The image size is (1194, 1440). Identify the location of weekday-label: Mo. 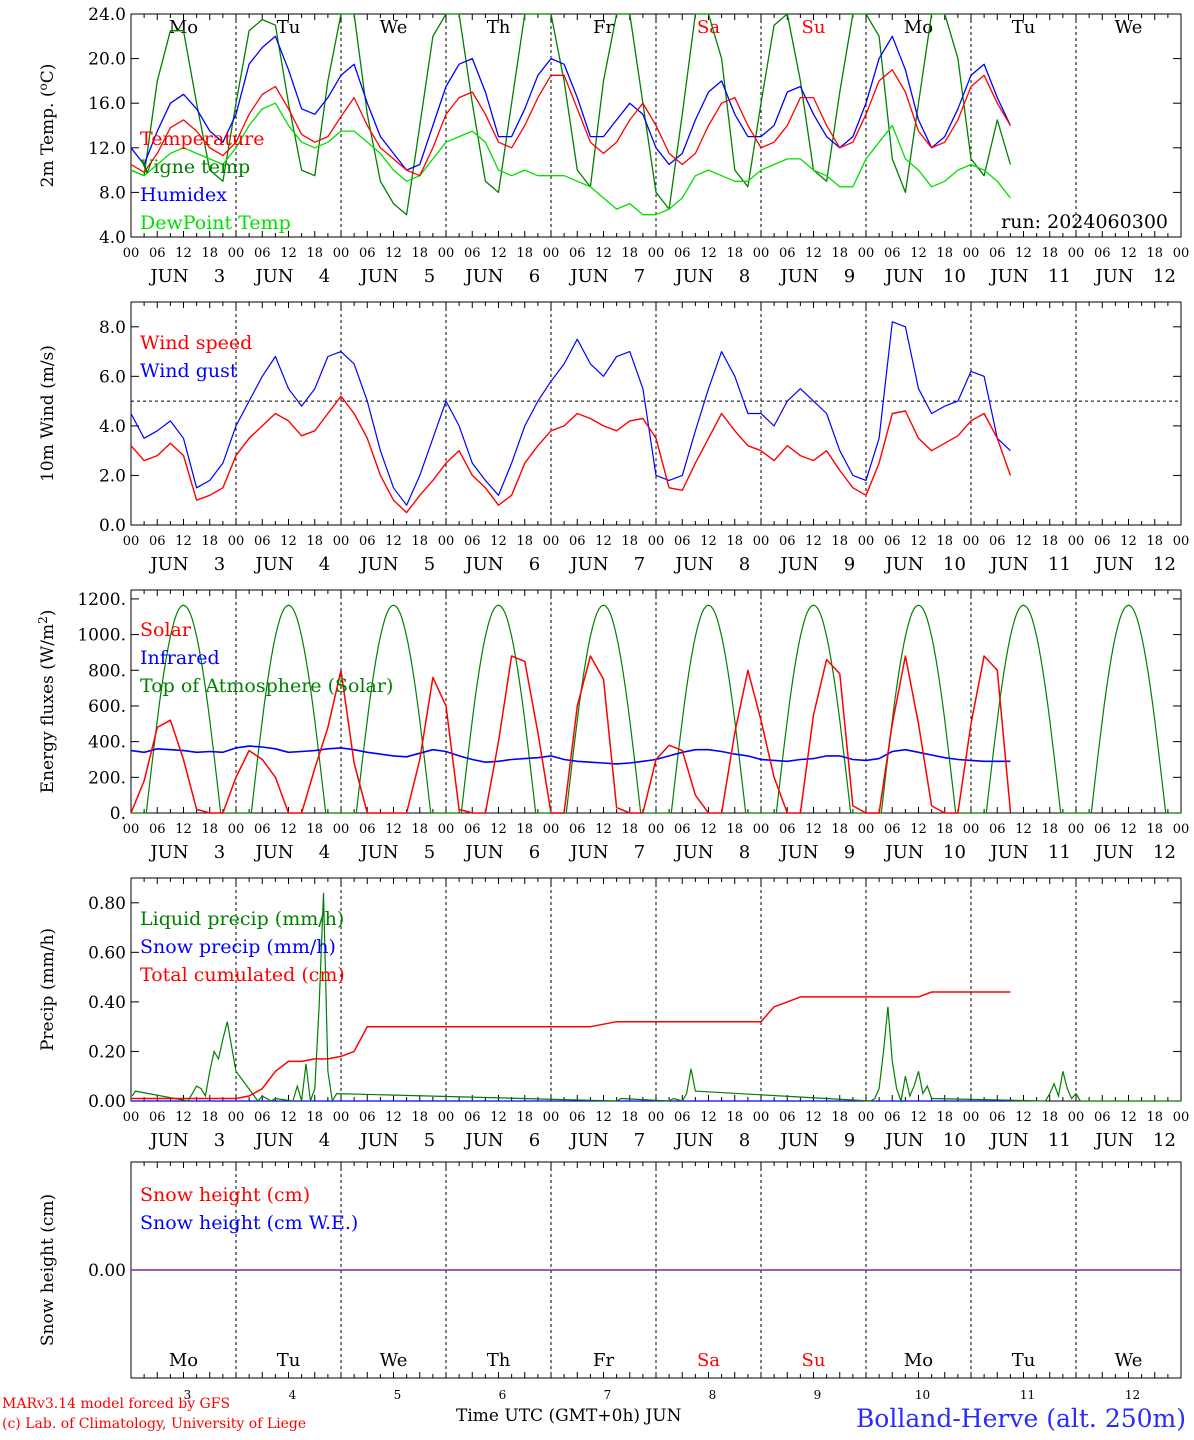
(918, 27).